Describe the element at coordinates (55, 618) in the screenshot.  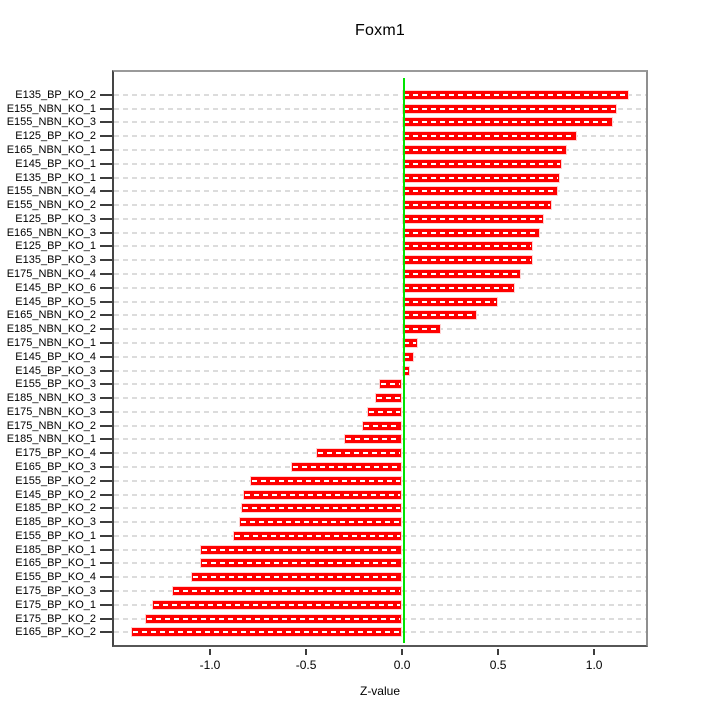
I see `category-label: E175_BP_KO_2` at that location.